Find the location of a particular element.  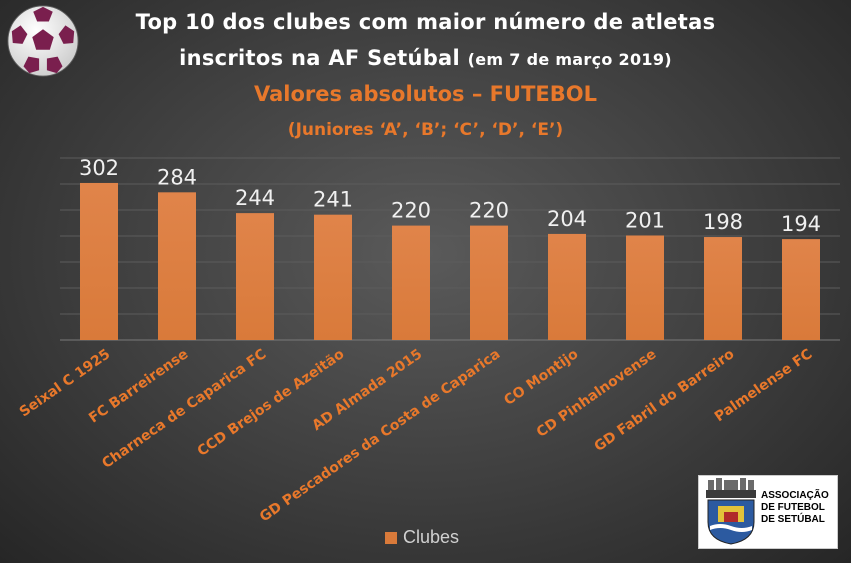

data-label: 198 is located at coordinates (723, 222).